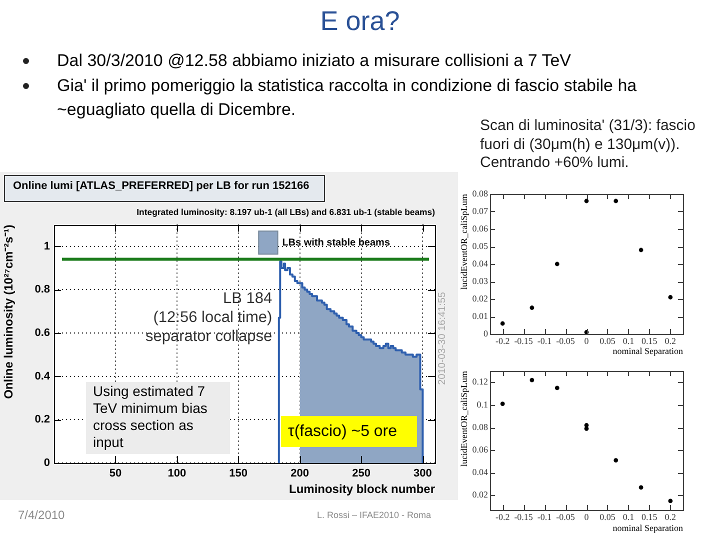  I want to click on x-tick-label: 300, so click(423, 474).